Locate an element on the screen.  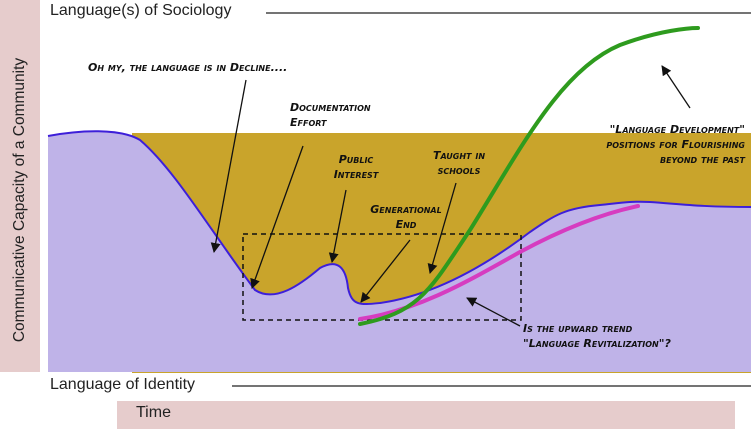
top-band-label: Language(s) of Sociology is located at coordinates (141, 10).